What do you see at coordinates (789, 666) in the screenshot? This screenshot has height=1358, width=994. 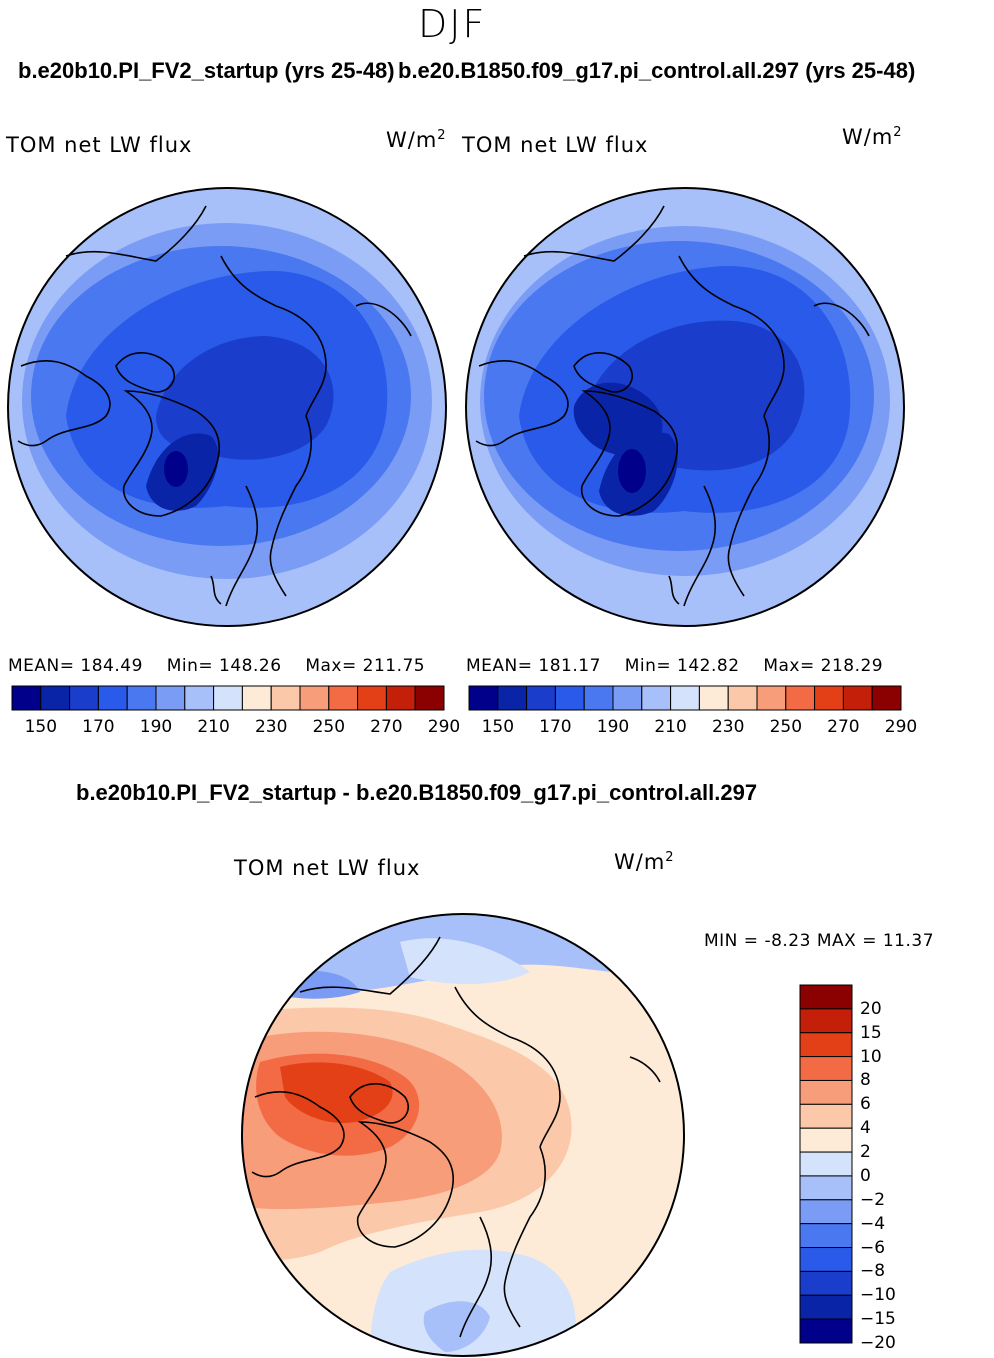 I see `panel-2-max-label: Max=` at bounding box center [789, 666].